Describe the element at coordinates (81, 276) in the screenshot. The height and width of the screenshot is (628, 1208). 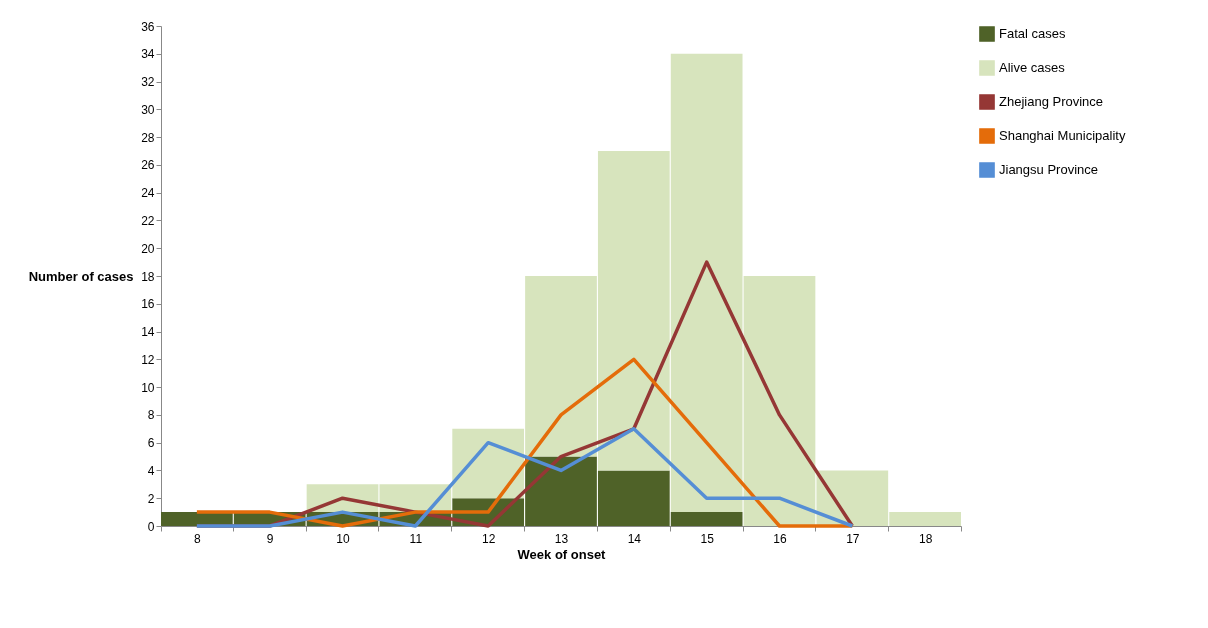
I see `y-axis-title: Number of cases` at that location.